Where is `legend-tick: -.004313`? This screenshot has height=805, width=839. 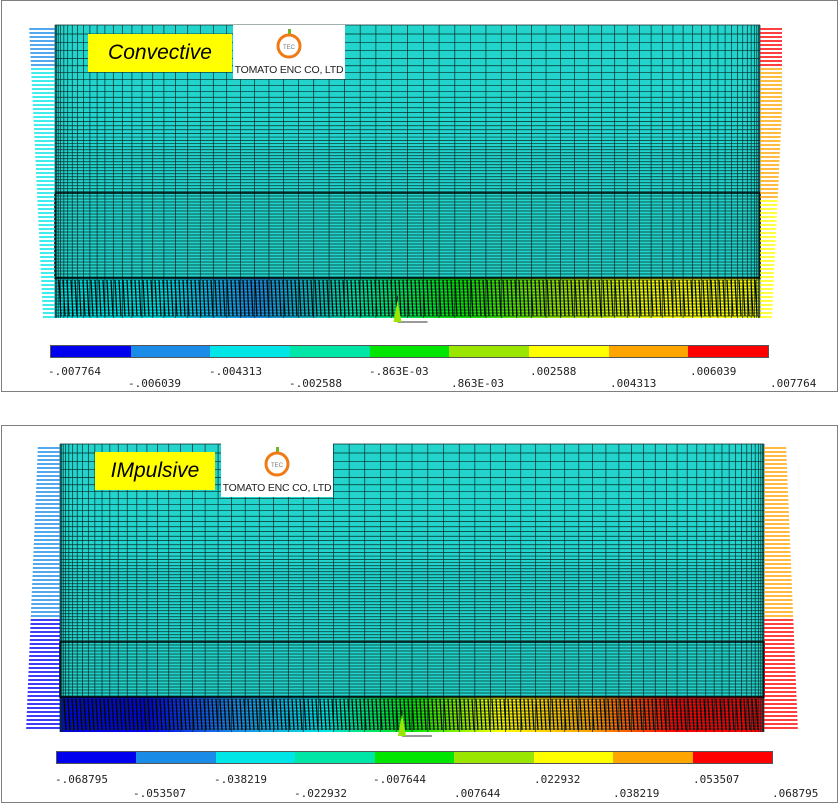
legend-tick: -.004313 is located at coordinates (235, 371).